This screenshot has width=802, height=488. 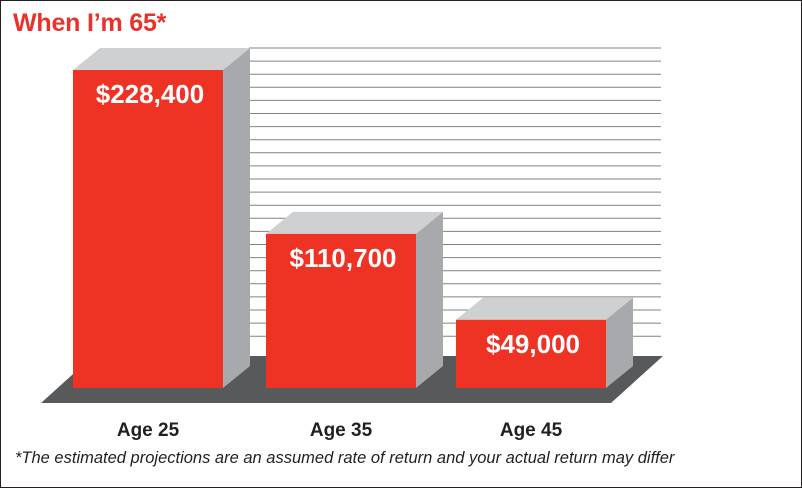 What do you see at coordinates (150, 94) in the screenshot?
I see `bar-value-label: $228,400` at bounding box center [150, 94].